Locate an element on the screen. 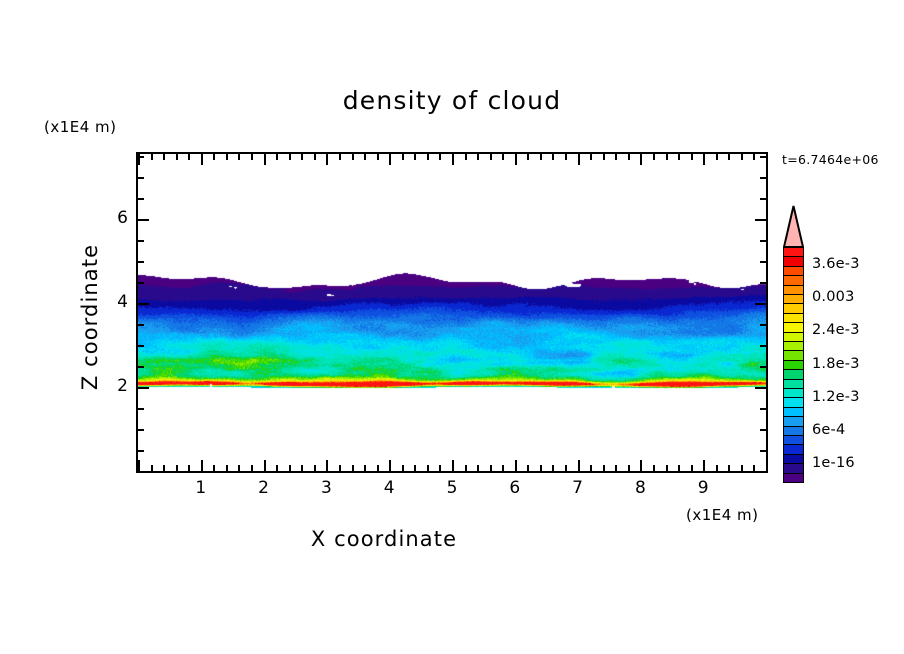  y-tick-label: 6 is located at coordinates (122, 218).